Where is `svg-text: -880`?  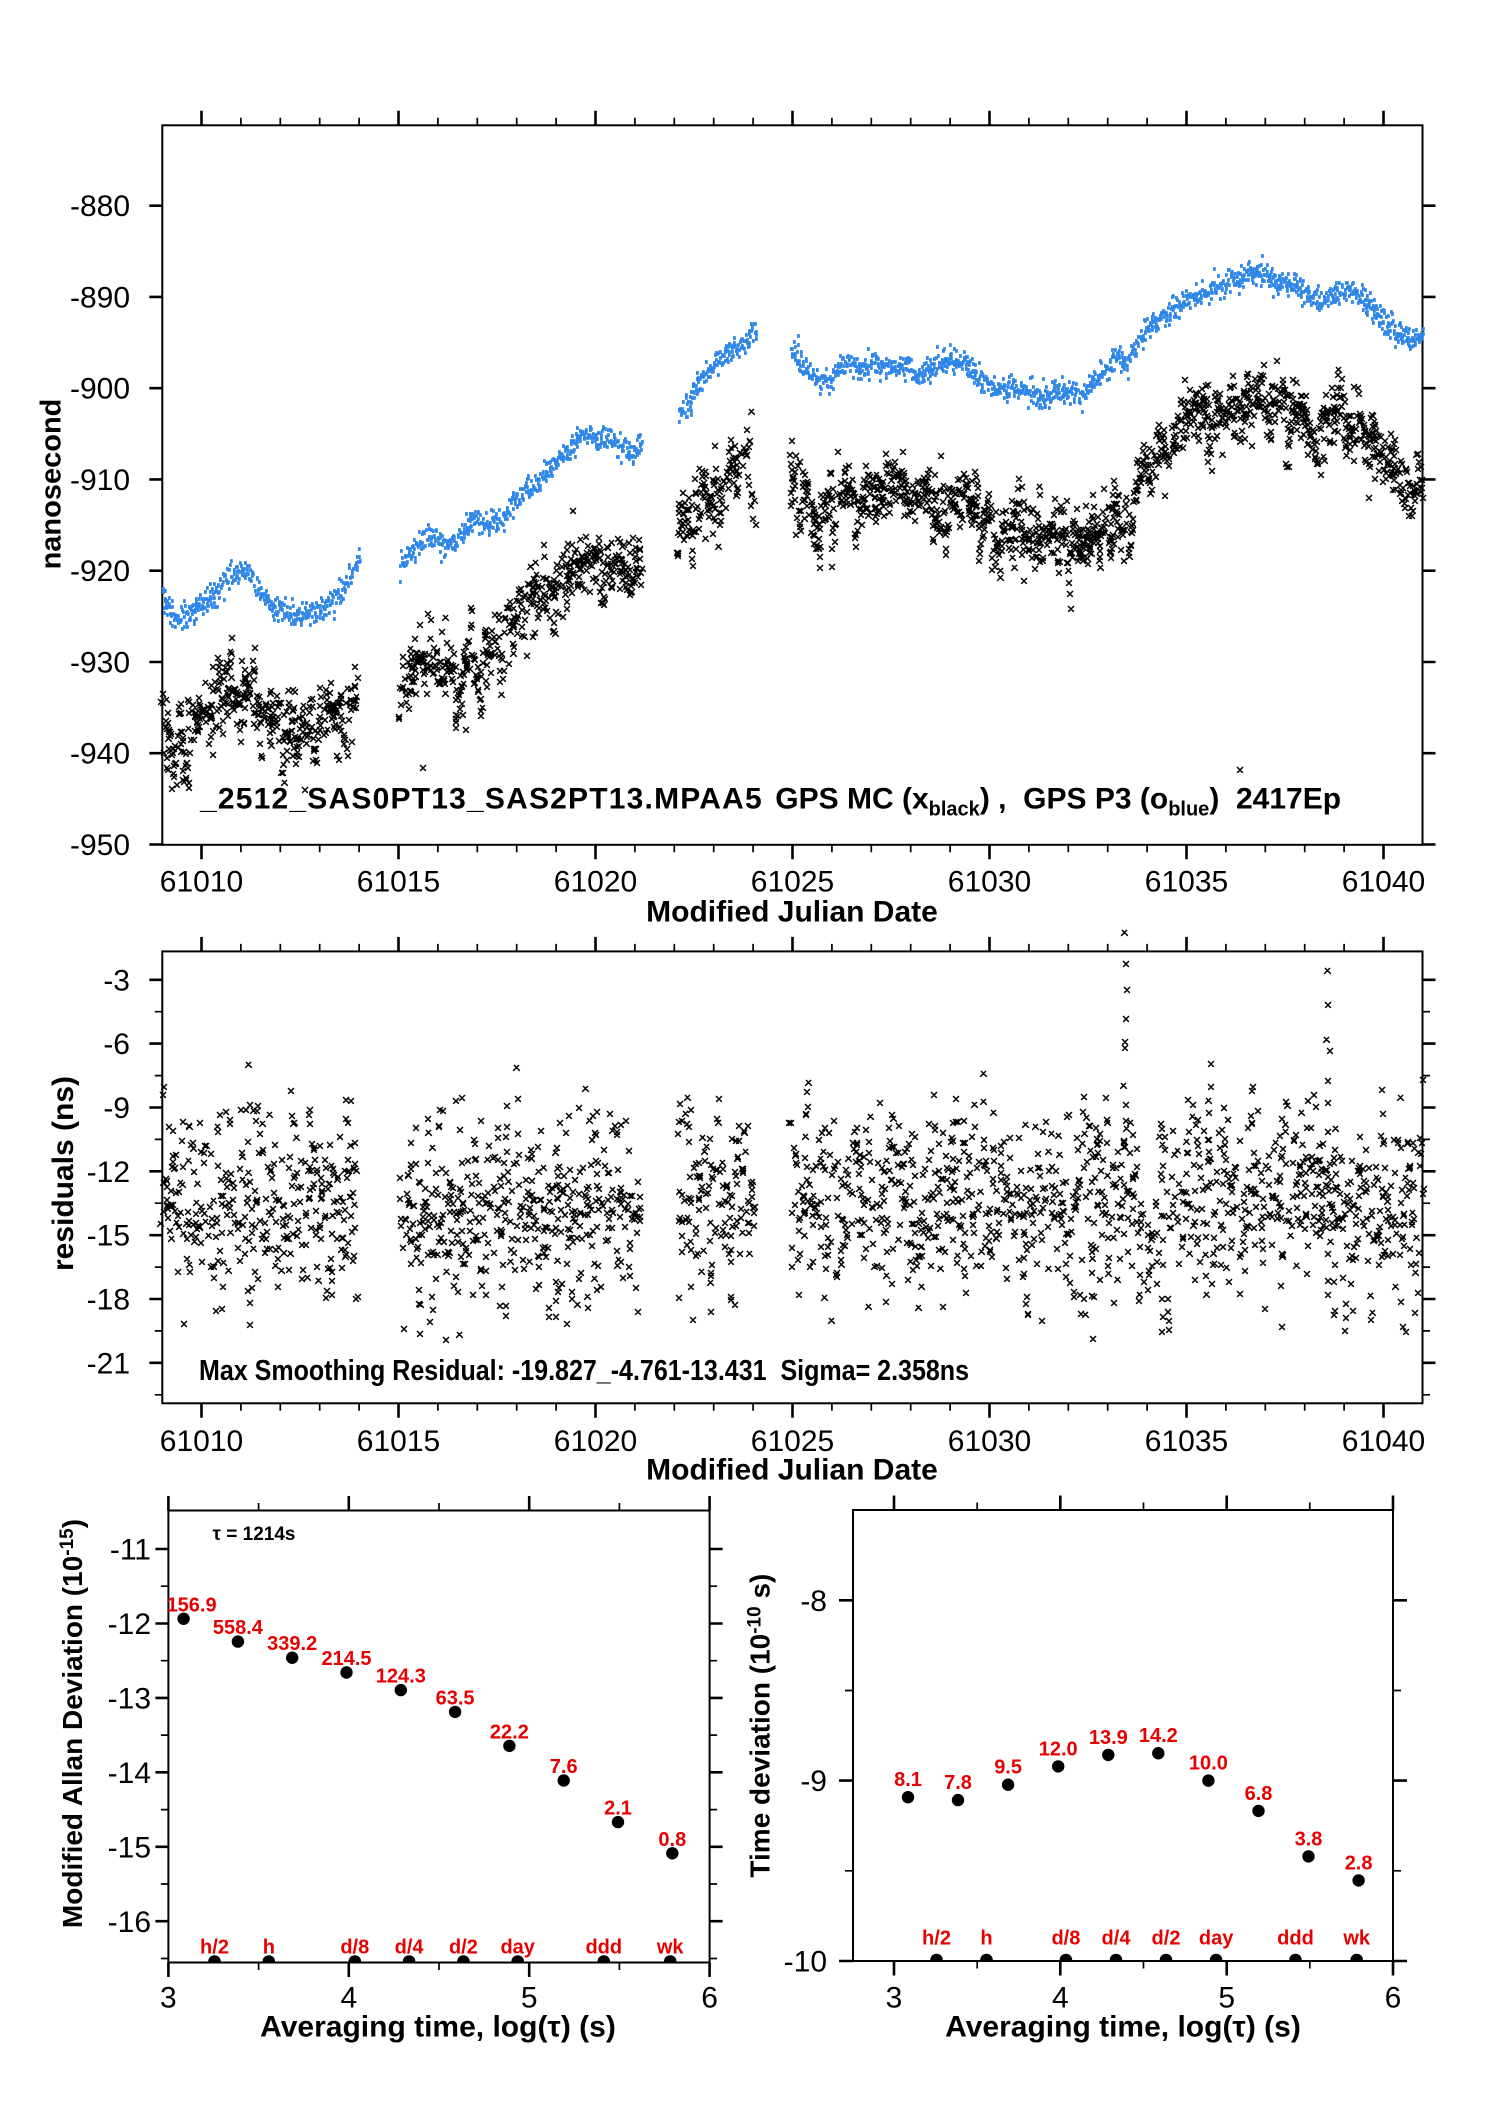 svg-text: -880 is located at coordinates (100, 206).